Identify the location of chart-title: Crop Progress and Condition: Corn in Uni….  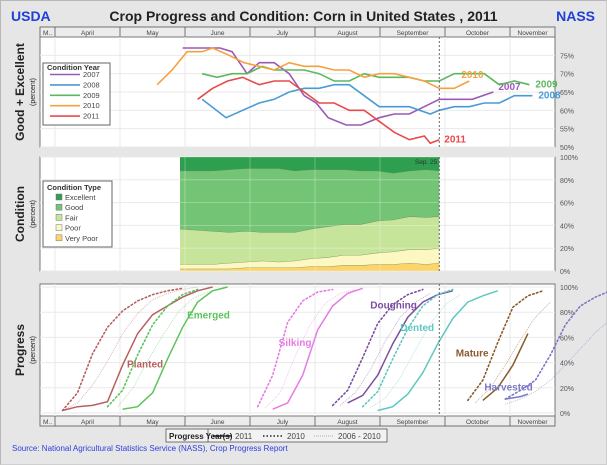
(303, 16).